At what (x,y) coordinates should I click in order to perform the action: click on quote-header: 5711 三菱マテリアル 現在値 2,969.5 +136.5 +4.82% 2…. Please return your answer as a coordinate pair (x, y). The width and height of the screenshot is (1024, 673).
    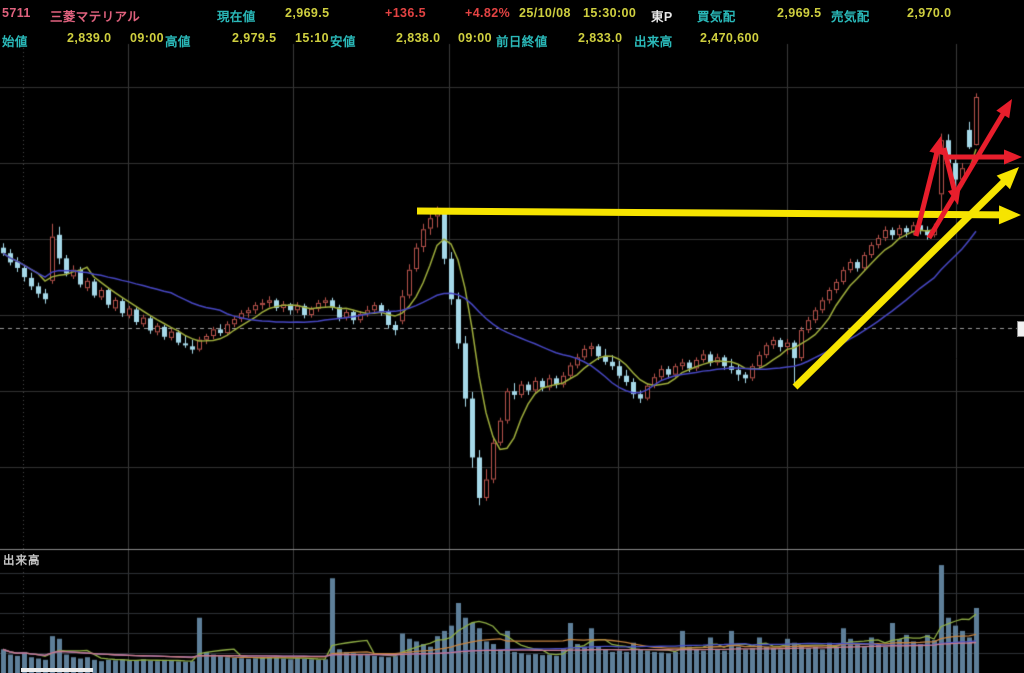
    Looking at the image, I should click on (512, 24).